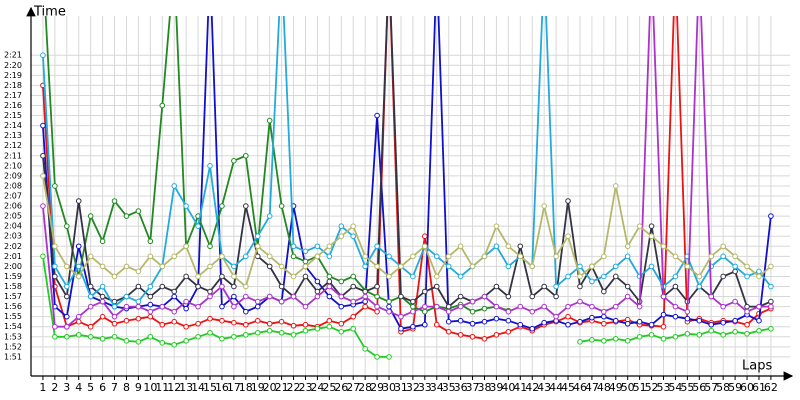 This screenshot has height=400, width=800. Describe the element at coordinates (759, 387) in the screenshot. I see `x-tick-label: 61` at that location.